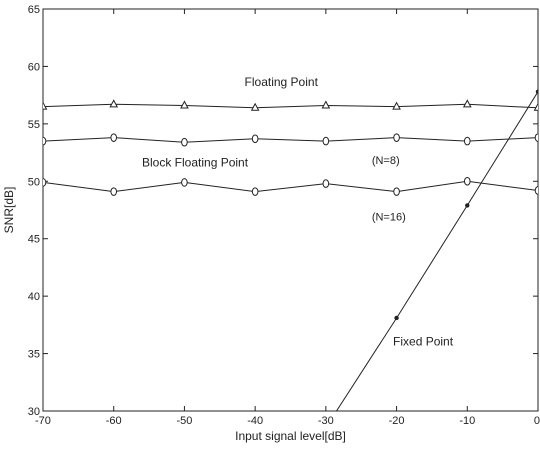  Describe the element at coordinates (34, 297) in the screenshot. I see `y-tick-label: 40` at that location.